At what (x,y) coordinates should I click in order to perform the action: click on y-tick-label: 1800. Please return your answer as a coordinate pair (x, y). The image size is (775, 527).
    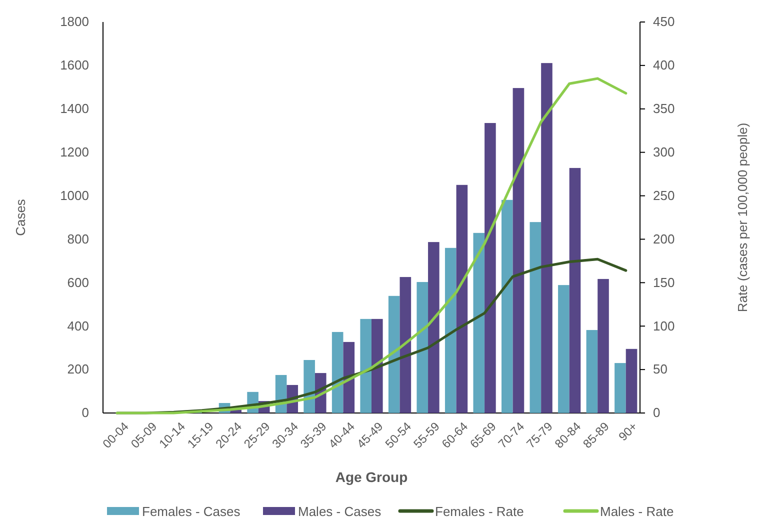
    Looking at the image, I should click on (74, 22).